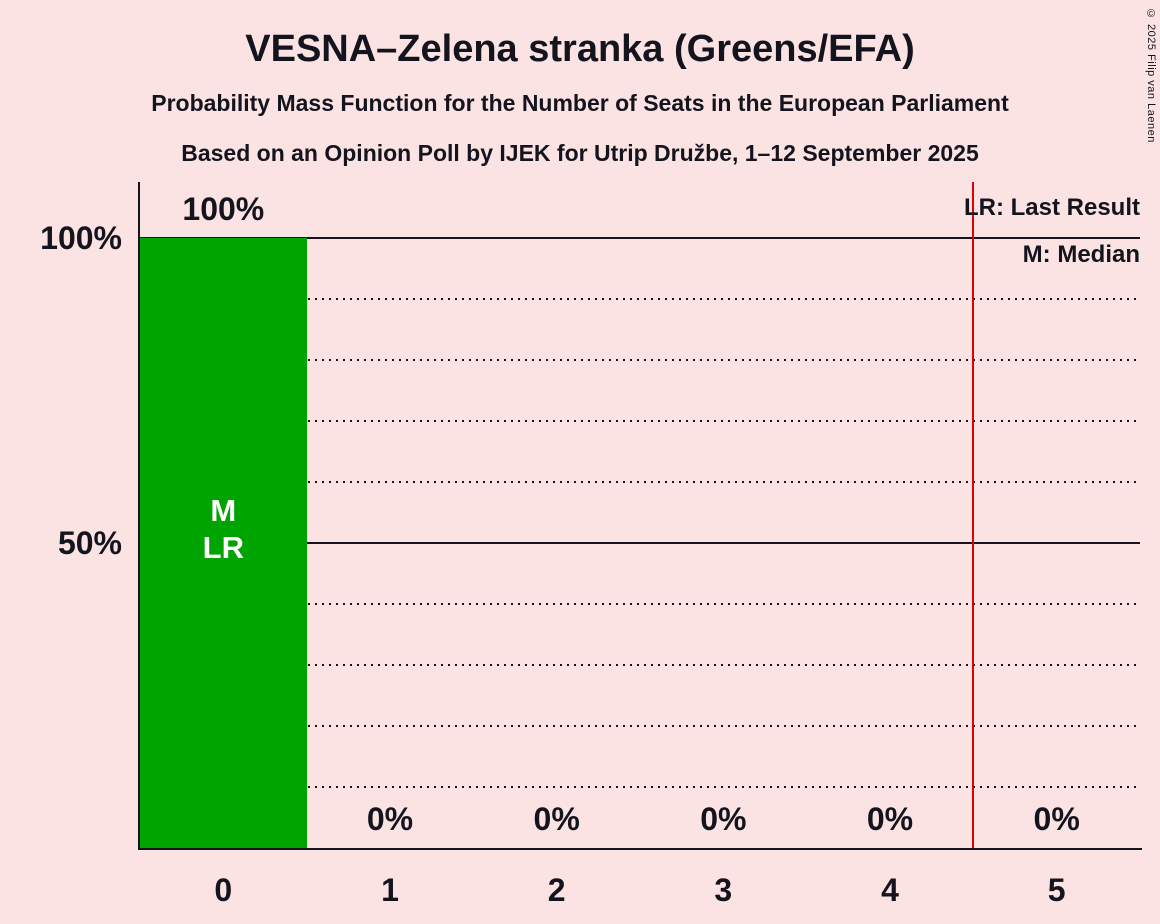 The image size is (1160, 924). What do you see at coordinates (723, 819) in the screenshot?
I see `bar-value-label-3: 0%` at bounding box center [723, 819].